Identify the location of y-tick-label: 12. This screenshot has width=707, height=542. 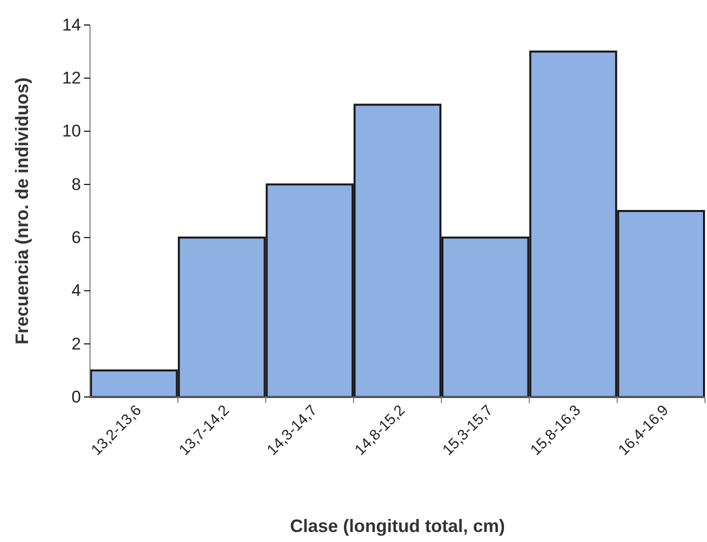
(71, 78).